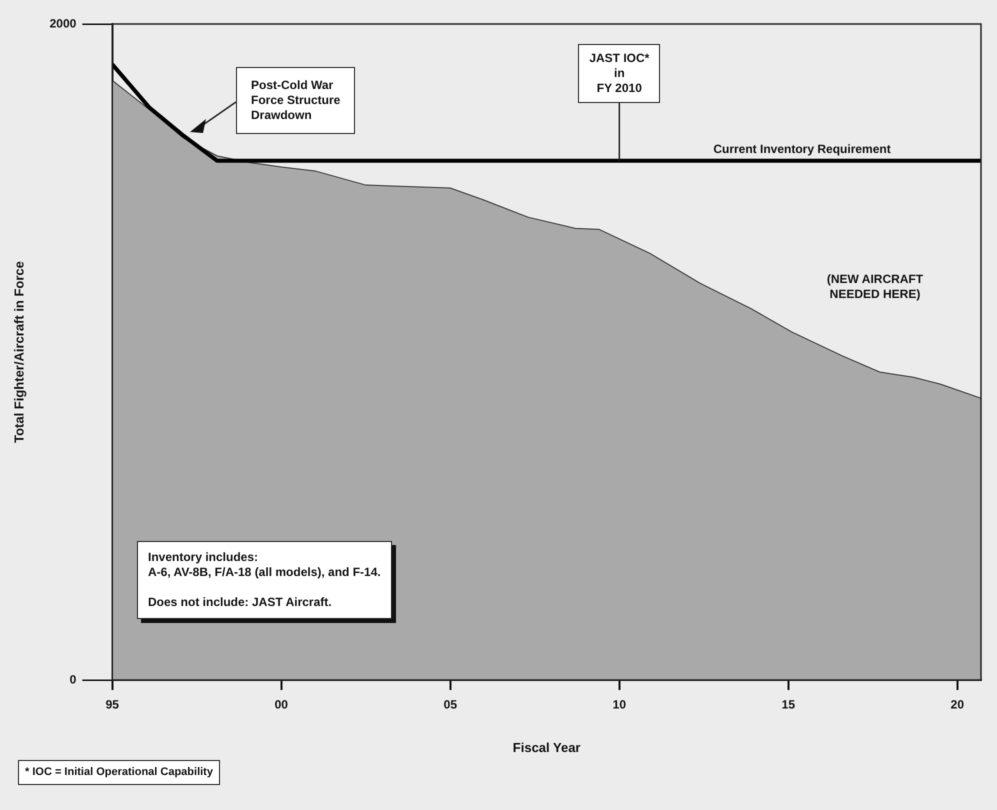 This screenshot has height=810, width=997. I want to click on text: Inventory includes: A-6, AV-8B, F/A-18 (all models), and F-14. Does not include: JAST Aircraft., so click(264, 579).